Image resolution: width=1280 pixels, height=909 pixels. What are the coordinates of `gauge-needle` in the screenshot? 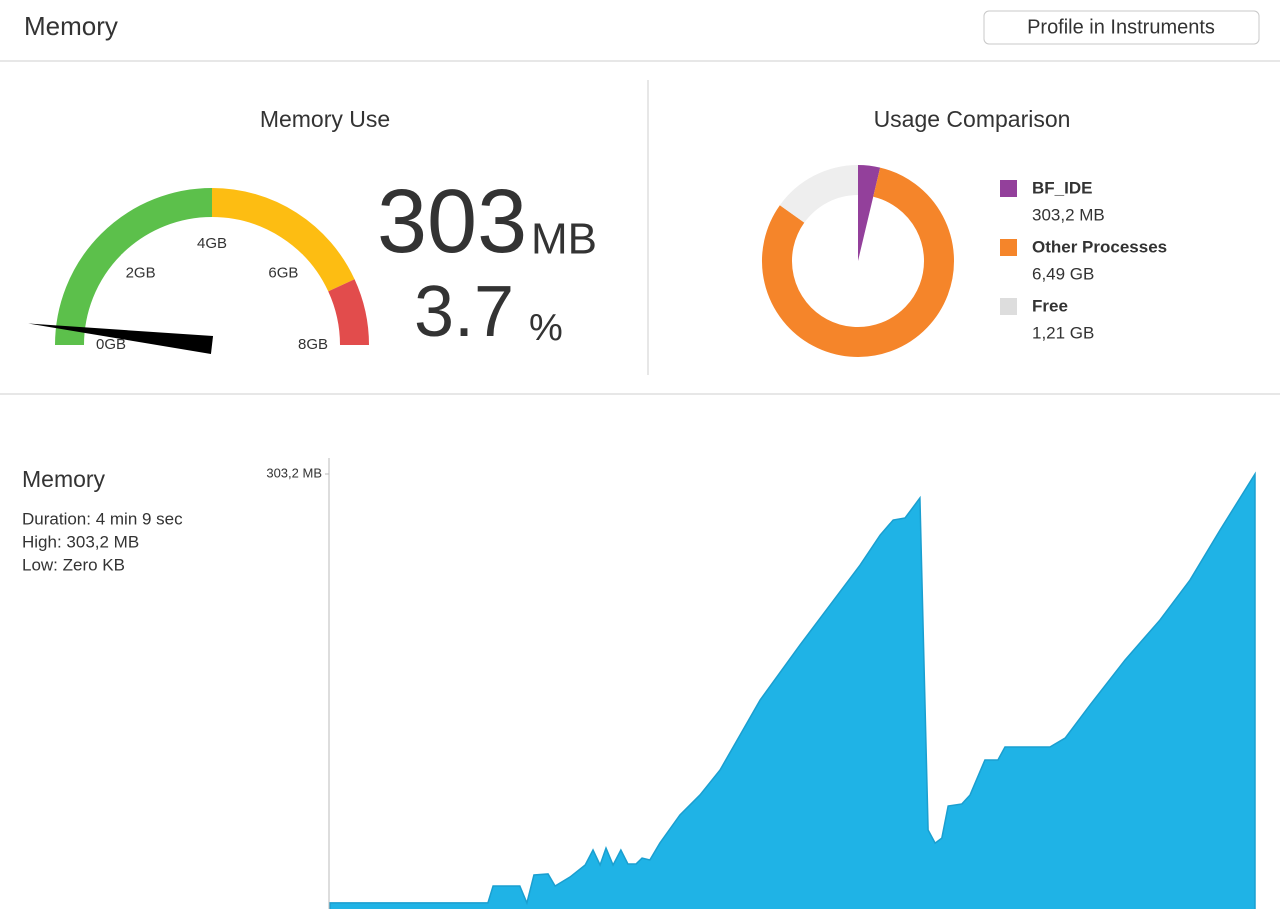 It's located at (121, 338).